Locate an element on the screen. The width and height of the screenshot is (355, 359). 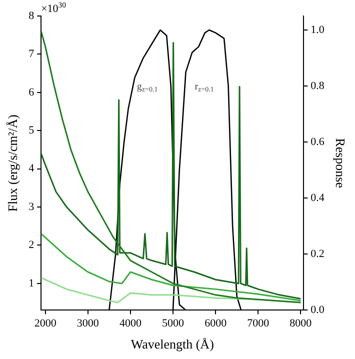
x-tick-label: 5000 is located at coordinates (173, 324).